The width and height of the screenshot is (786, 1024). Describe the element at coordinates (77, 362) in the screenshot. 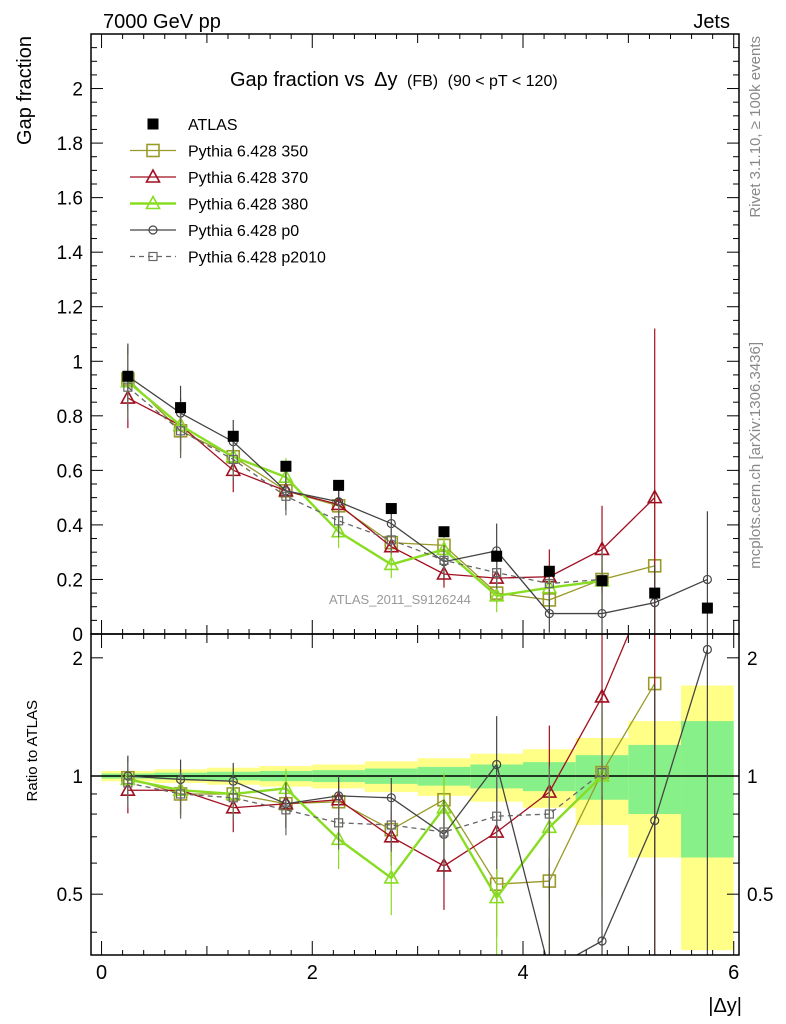

I see `main-y-tick-label: 1` at that location.